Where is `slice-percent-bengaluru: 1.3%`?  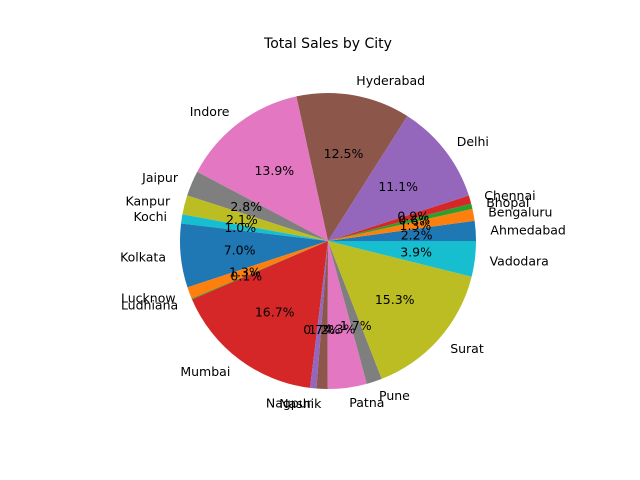 slice-percent-bengaluru: 1.3% is located at coordinates (416, 225).